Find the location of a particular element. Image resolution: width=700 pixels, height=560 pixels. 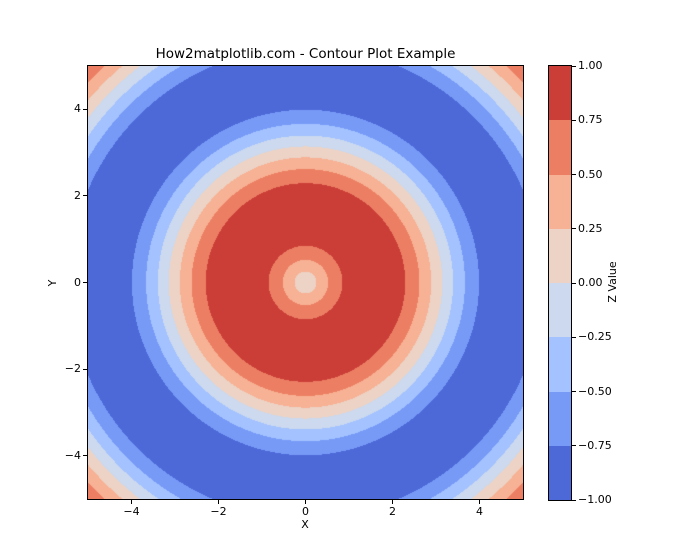

y-tick-label: −2 is located at coordinates (72, 369).